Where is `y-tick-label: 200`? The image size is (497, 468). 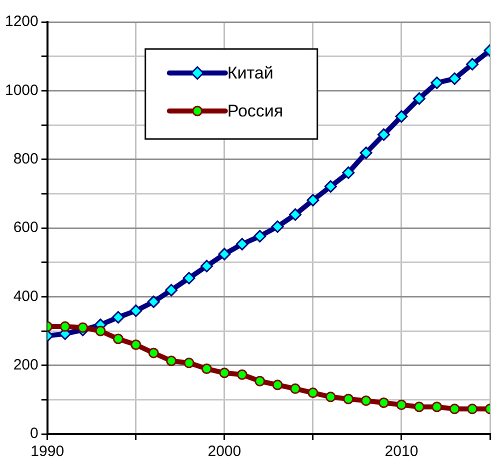
y-tick-label: 200 is located at coordinates (25, 365).